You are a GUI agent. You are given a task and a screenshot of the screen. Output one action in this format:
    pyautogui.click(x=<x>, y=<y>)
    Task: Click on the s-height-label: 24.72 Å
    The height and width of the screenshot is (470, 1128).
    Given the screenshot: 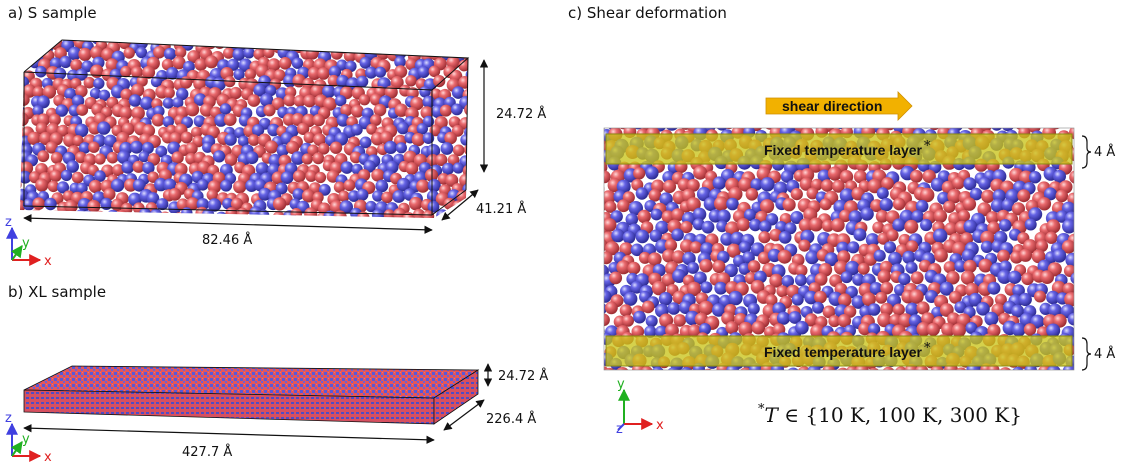 What is the action you would take?
    pyautogui.click(x=521, y=114)
    